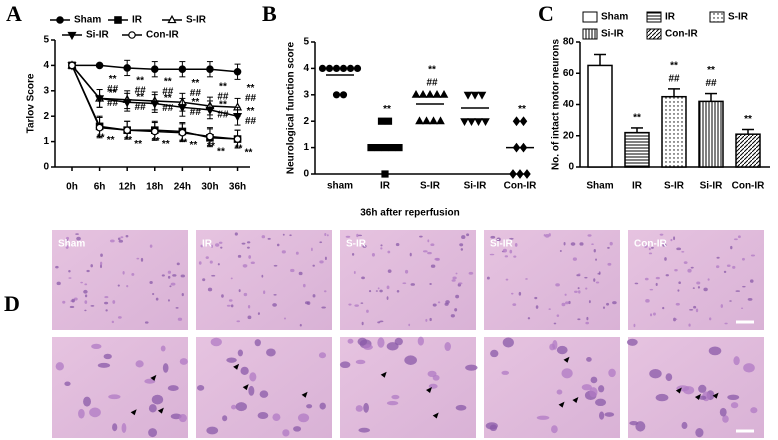 Image resolution: width=778 pixels, height=440 pixels. I want to click on x-tick-label: 30h, so click(209, 187).